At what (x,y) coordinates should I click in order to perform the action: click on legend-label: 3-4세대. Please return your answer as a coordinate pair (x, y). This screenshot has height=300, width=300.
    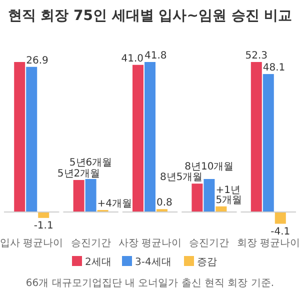
    Looking at the image, I should click on (153, 262).